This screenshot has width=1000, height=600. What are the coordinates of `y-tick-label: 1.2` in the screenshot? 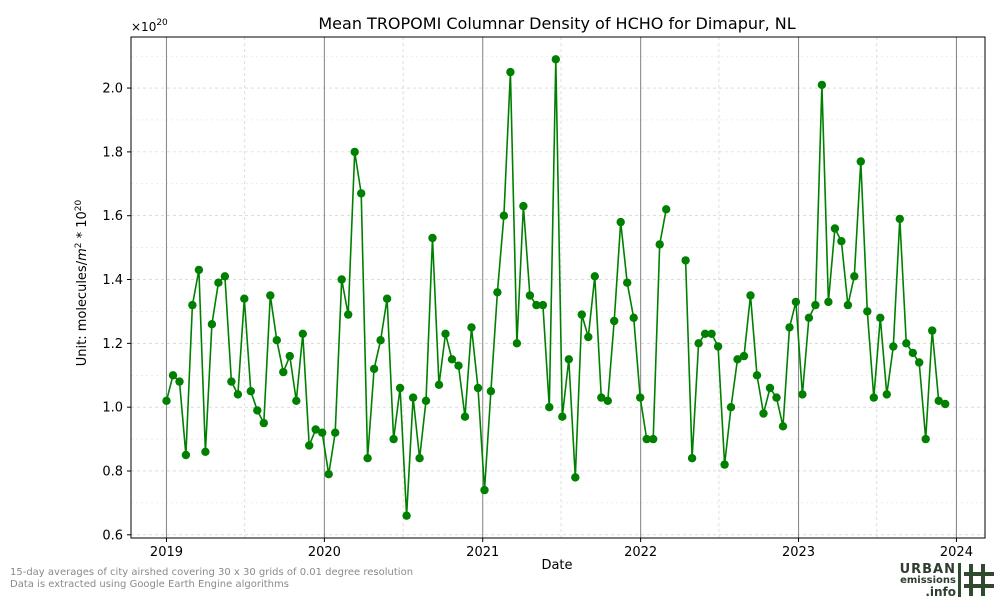 It's located at (112, 344).